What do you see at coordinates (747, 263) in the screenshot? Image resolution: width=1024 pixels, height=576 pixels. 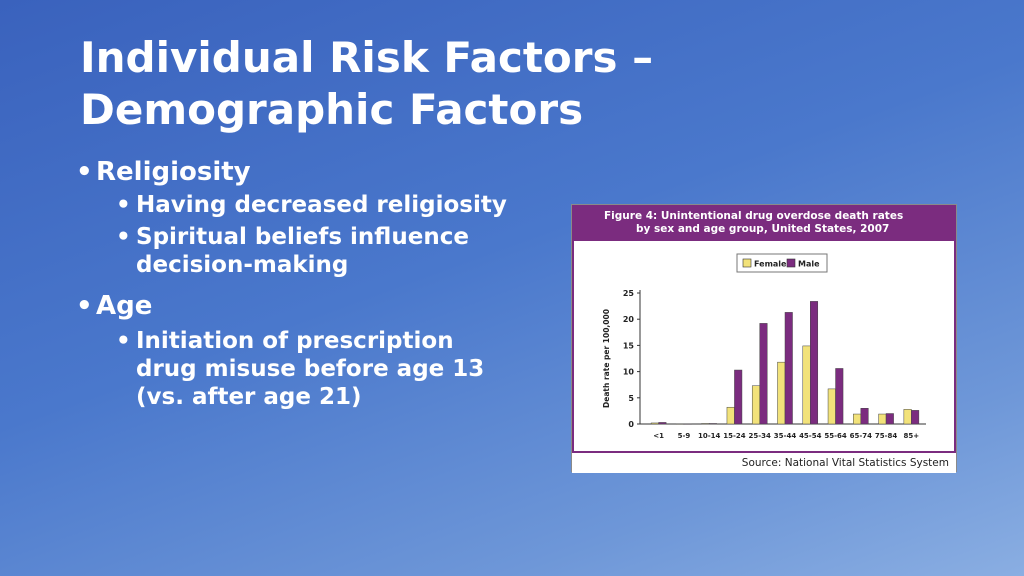 I see `legend-swatch-female` at bounding box center [747, 263].